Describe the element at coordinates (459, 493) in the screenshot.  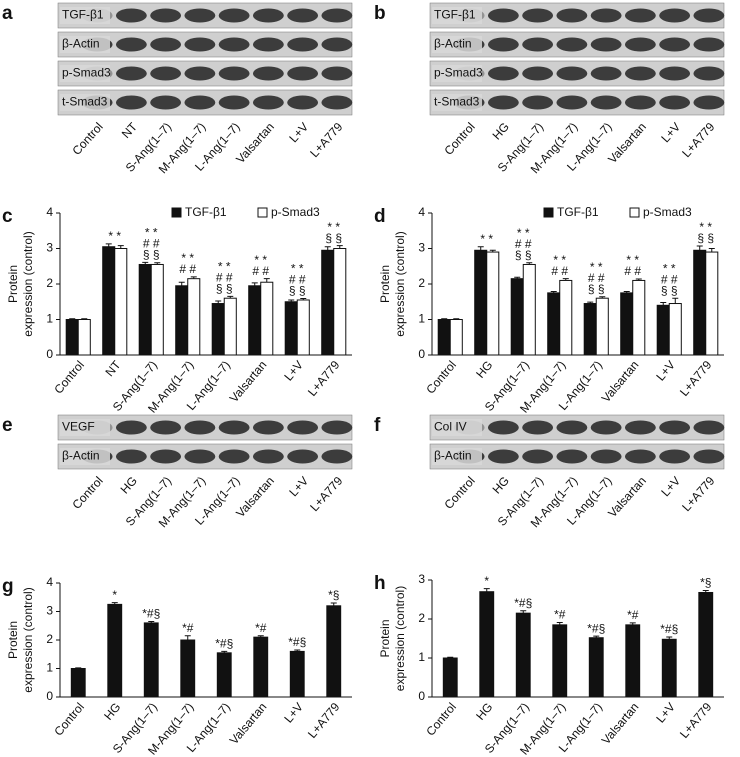
I see `lane-label: Control` at that location.